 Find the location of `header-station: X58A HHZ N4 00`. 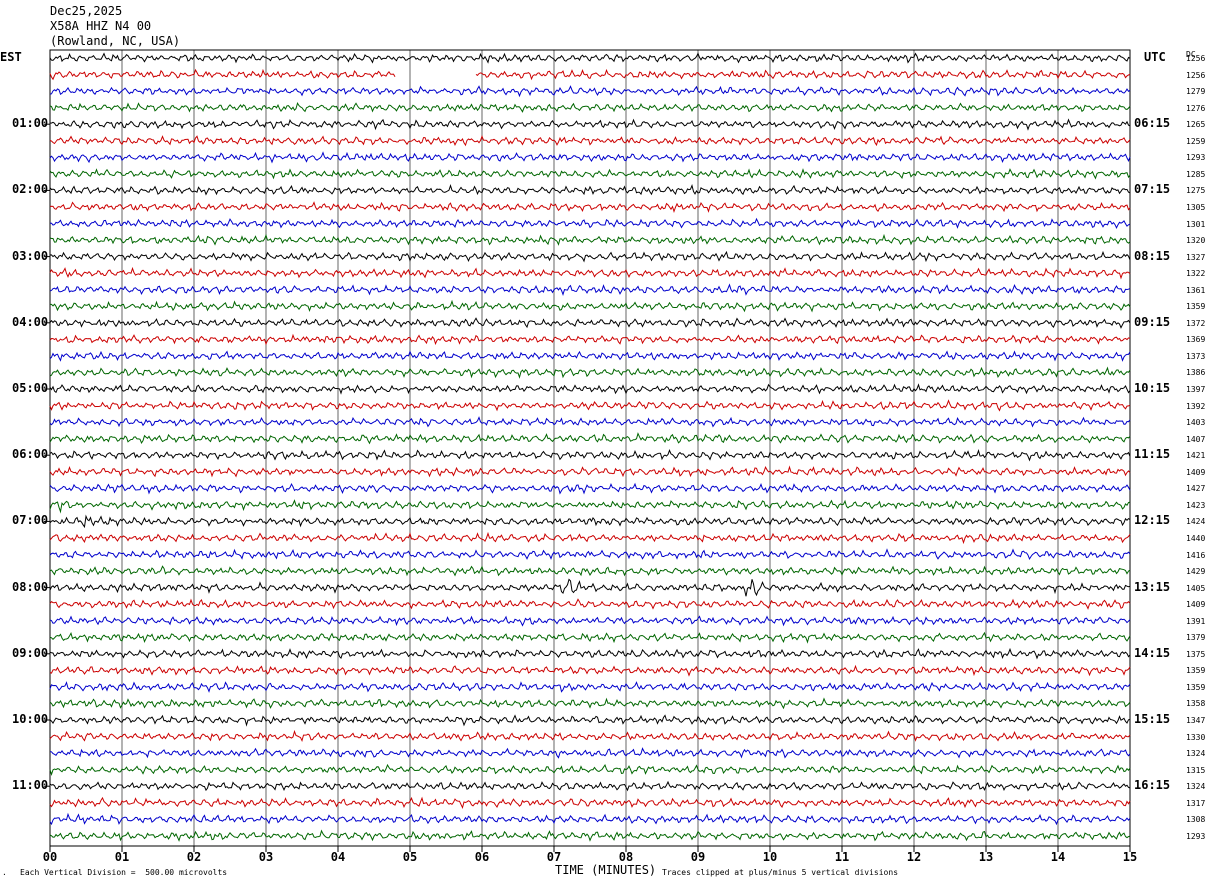

header-station: X58A HHZ N4 00 is located at coordinates (101, 26).